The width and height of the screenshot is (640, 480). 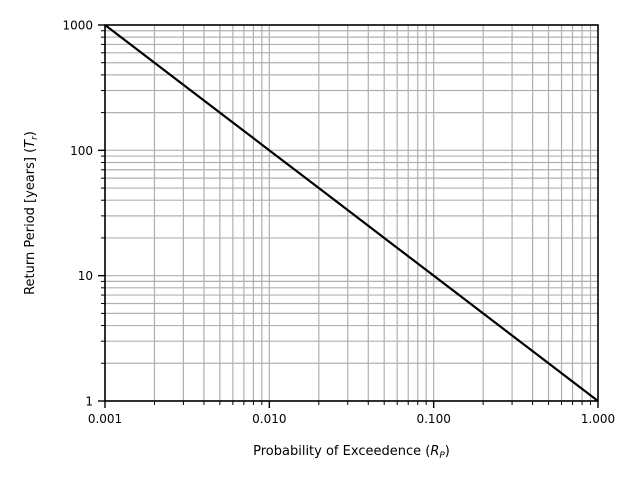 I want to click on y-axis-label: Return Period [years] (Tr), so click(x=31, y=213).